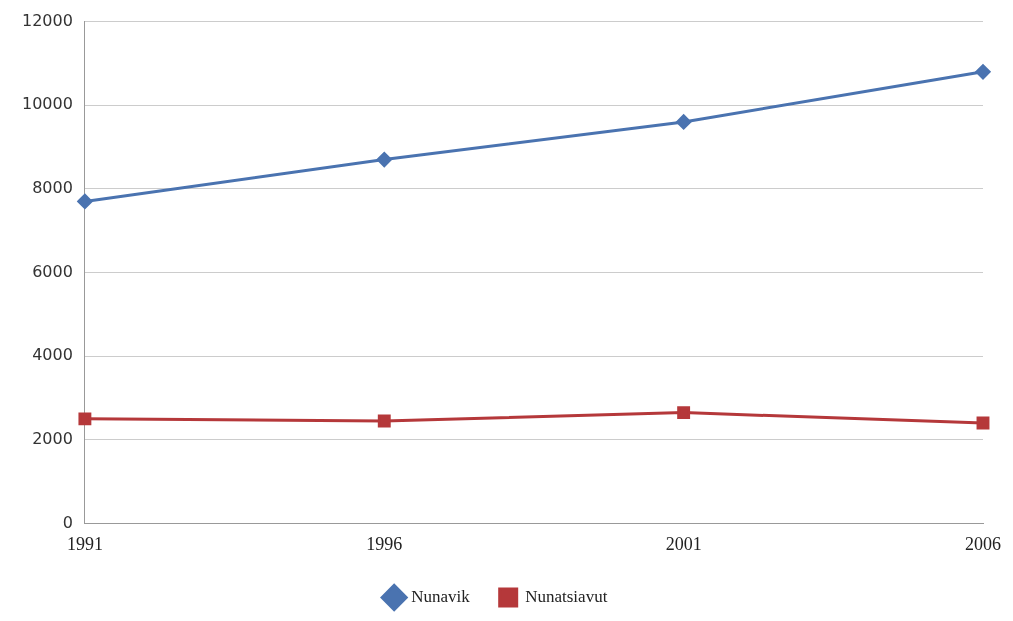 Image resolution: width=1013 pixels, height=621 pixels. What do you see at coordinates (52, 355) in the screenshot?
I see `y-tick-label: 4000` at bounding box center [52, 355].